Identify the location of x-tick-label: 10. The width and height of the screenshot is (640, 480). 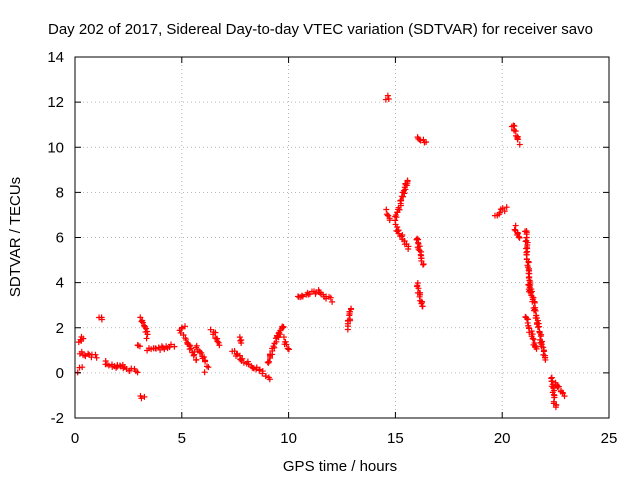
(288, 438).